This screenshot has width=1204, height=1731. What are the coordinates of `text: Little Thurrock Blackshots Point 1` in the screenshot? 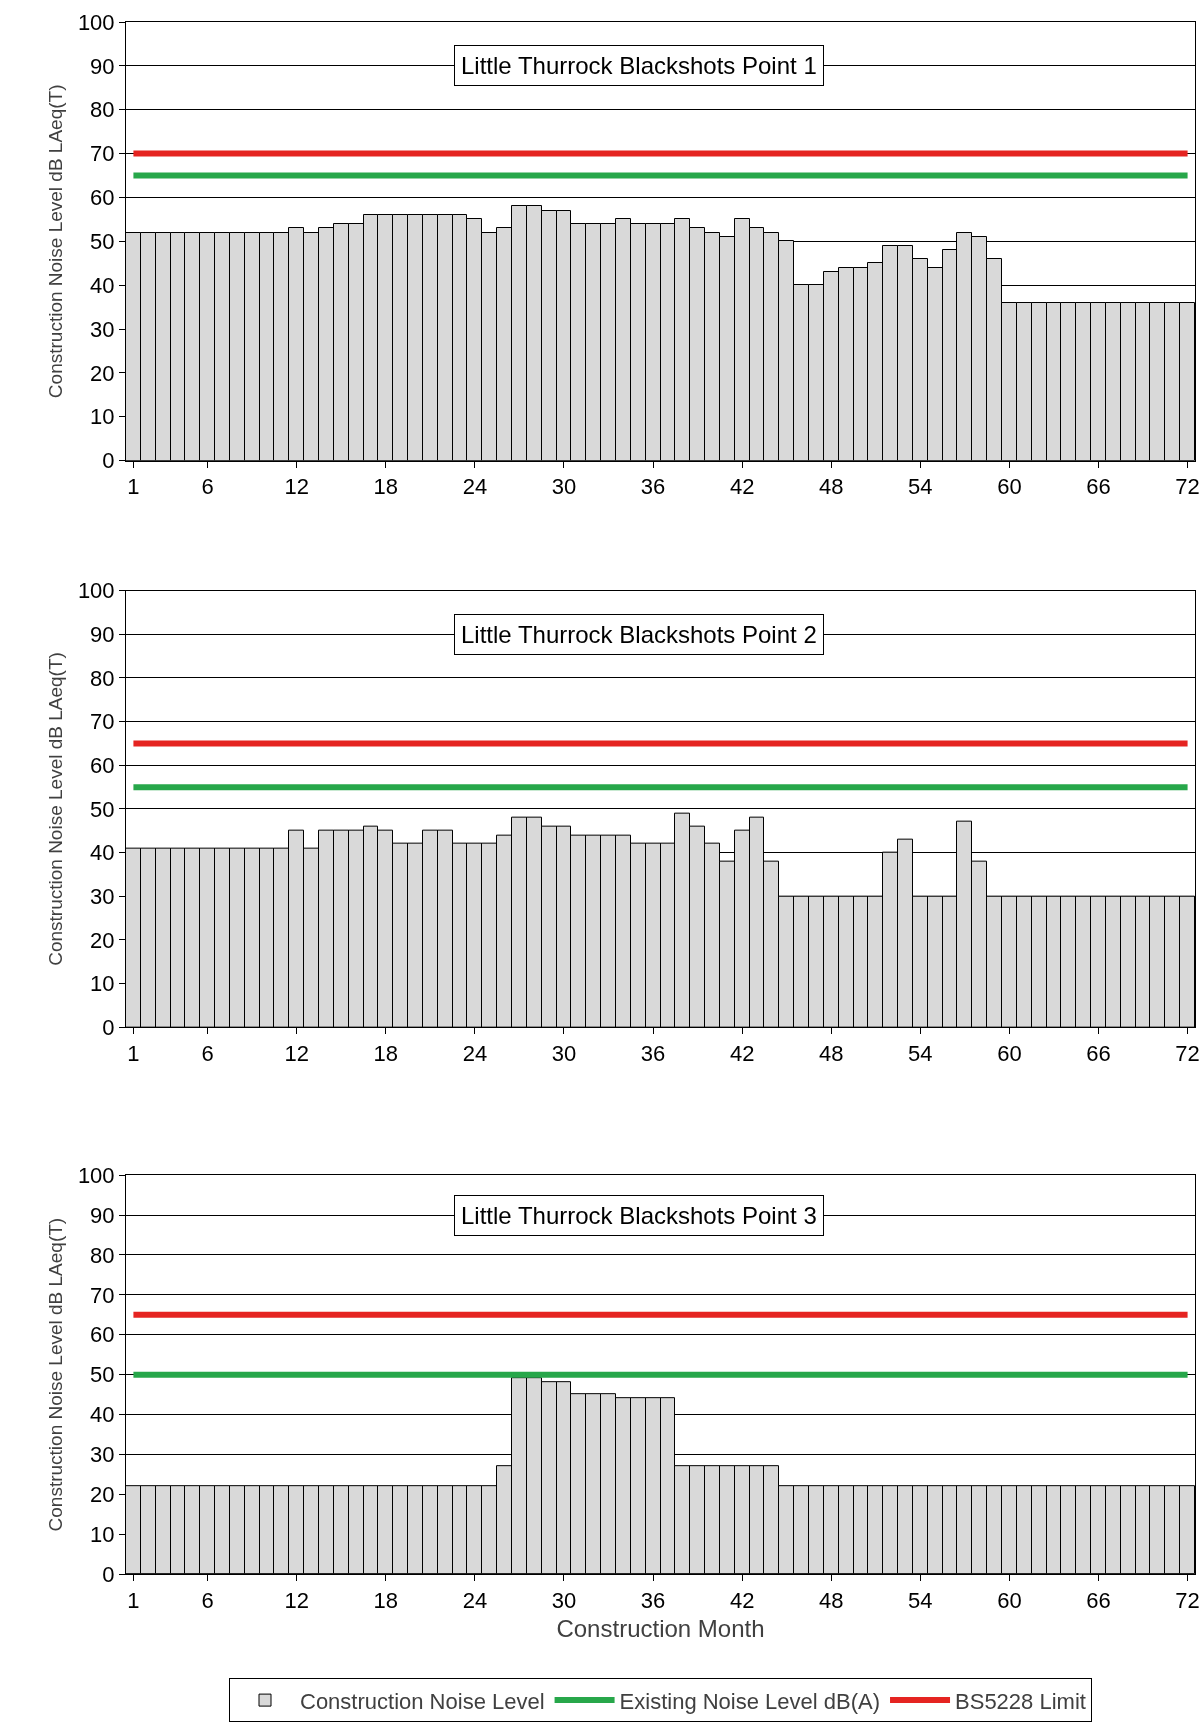 It's located at (639, 65).